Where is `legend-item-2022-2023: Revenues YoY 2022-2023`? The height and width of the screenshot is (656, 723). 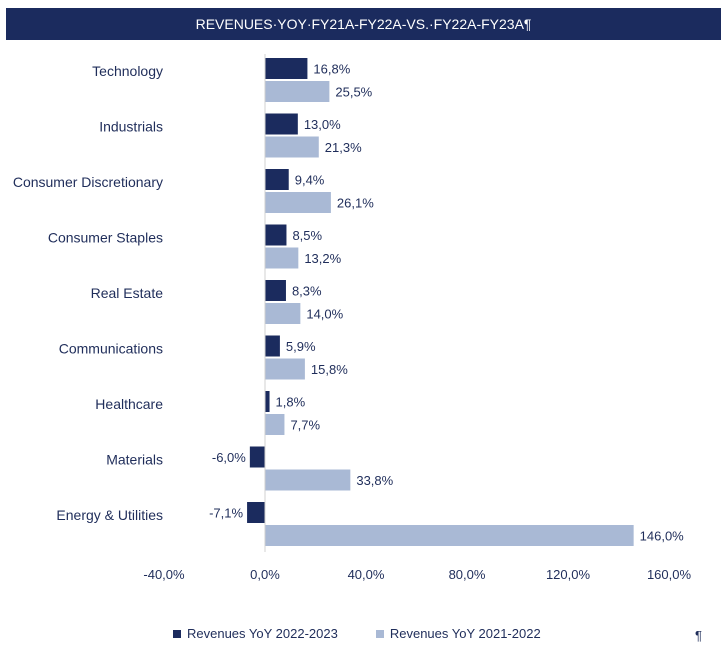
legend-item-2022-2023: Revenues YoY 2022-2023 is located at coordinates (255, 633).